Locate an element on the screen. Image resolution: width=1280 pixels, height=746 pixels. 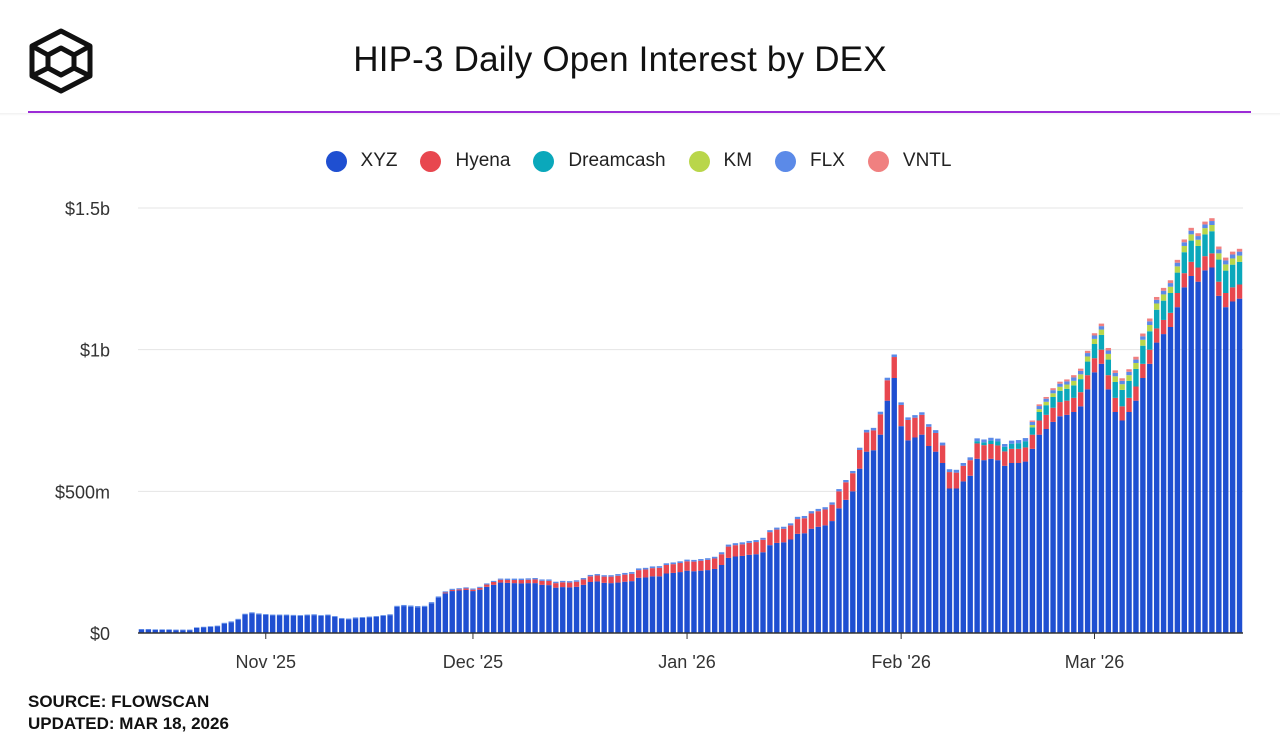
chart-legend: XYZ Hyena Dreamcash KM FLX VNTL is located at coordinates (640, 161).